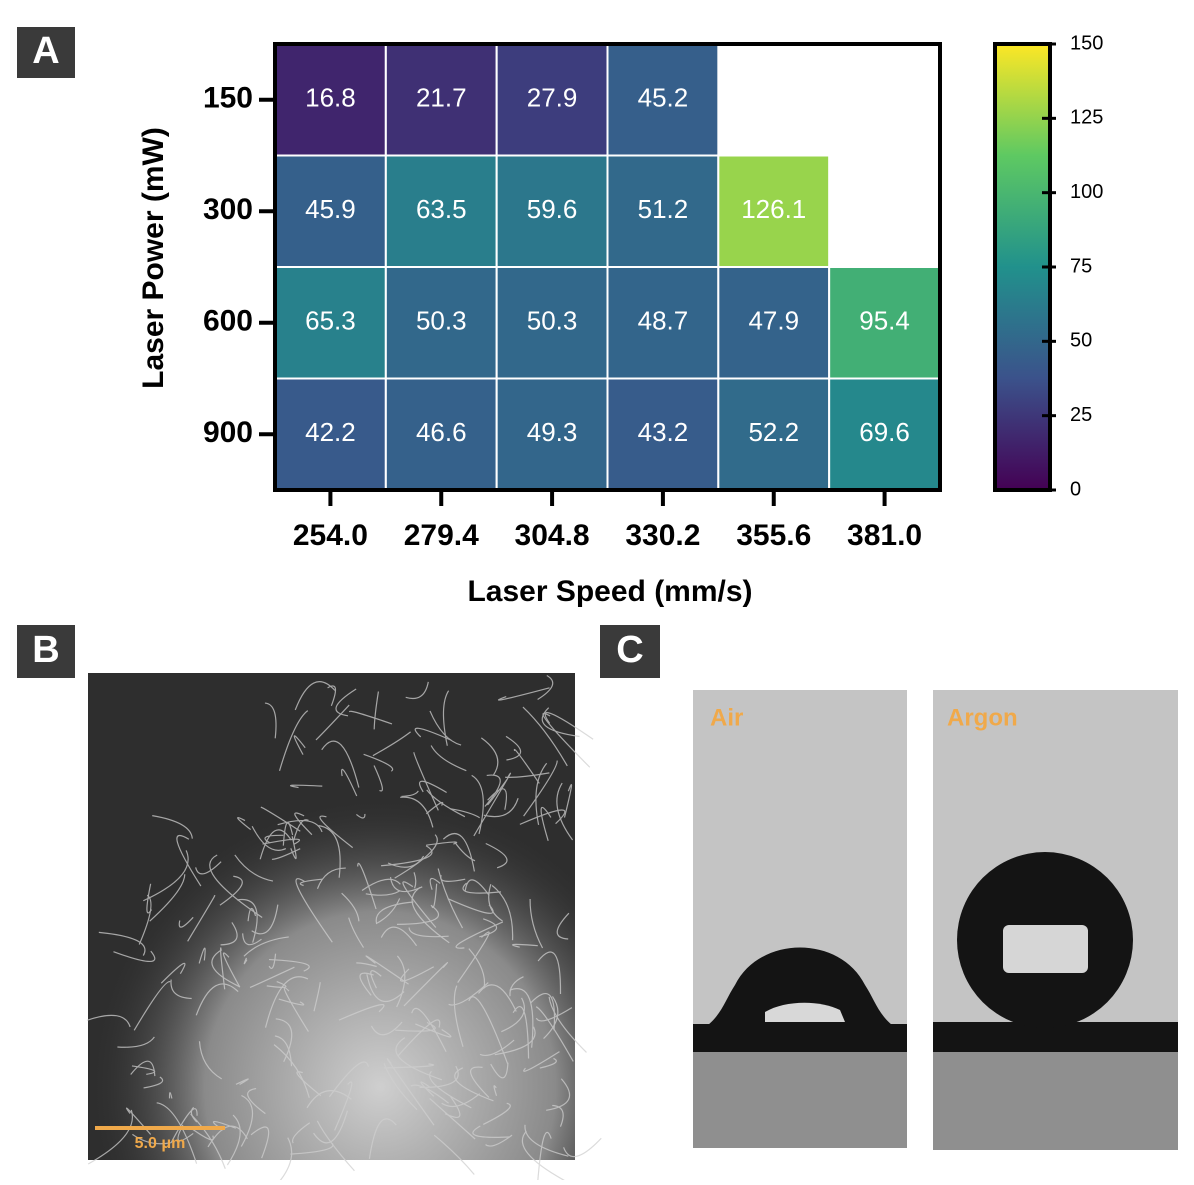 The width and height of the screenshot is (1194, 1185). Describe the element at coordinates (228, 98) in the screenshot. I see `y-tick-label: 150` at that location.